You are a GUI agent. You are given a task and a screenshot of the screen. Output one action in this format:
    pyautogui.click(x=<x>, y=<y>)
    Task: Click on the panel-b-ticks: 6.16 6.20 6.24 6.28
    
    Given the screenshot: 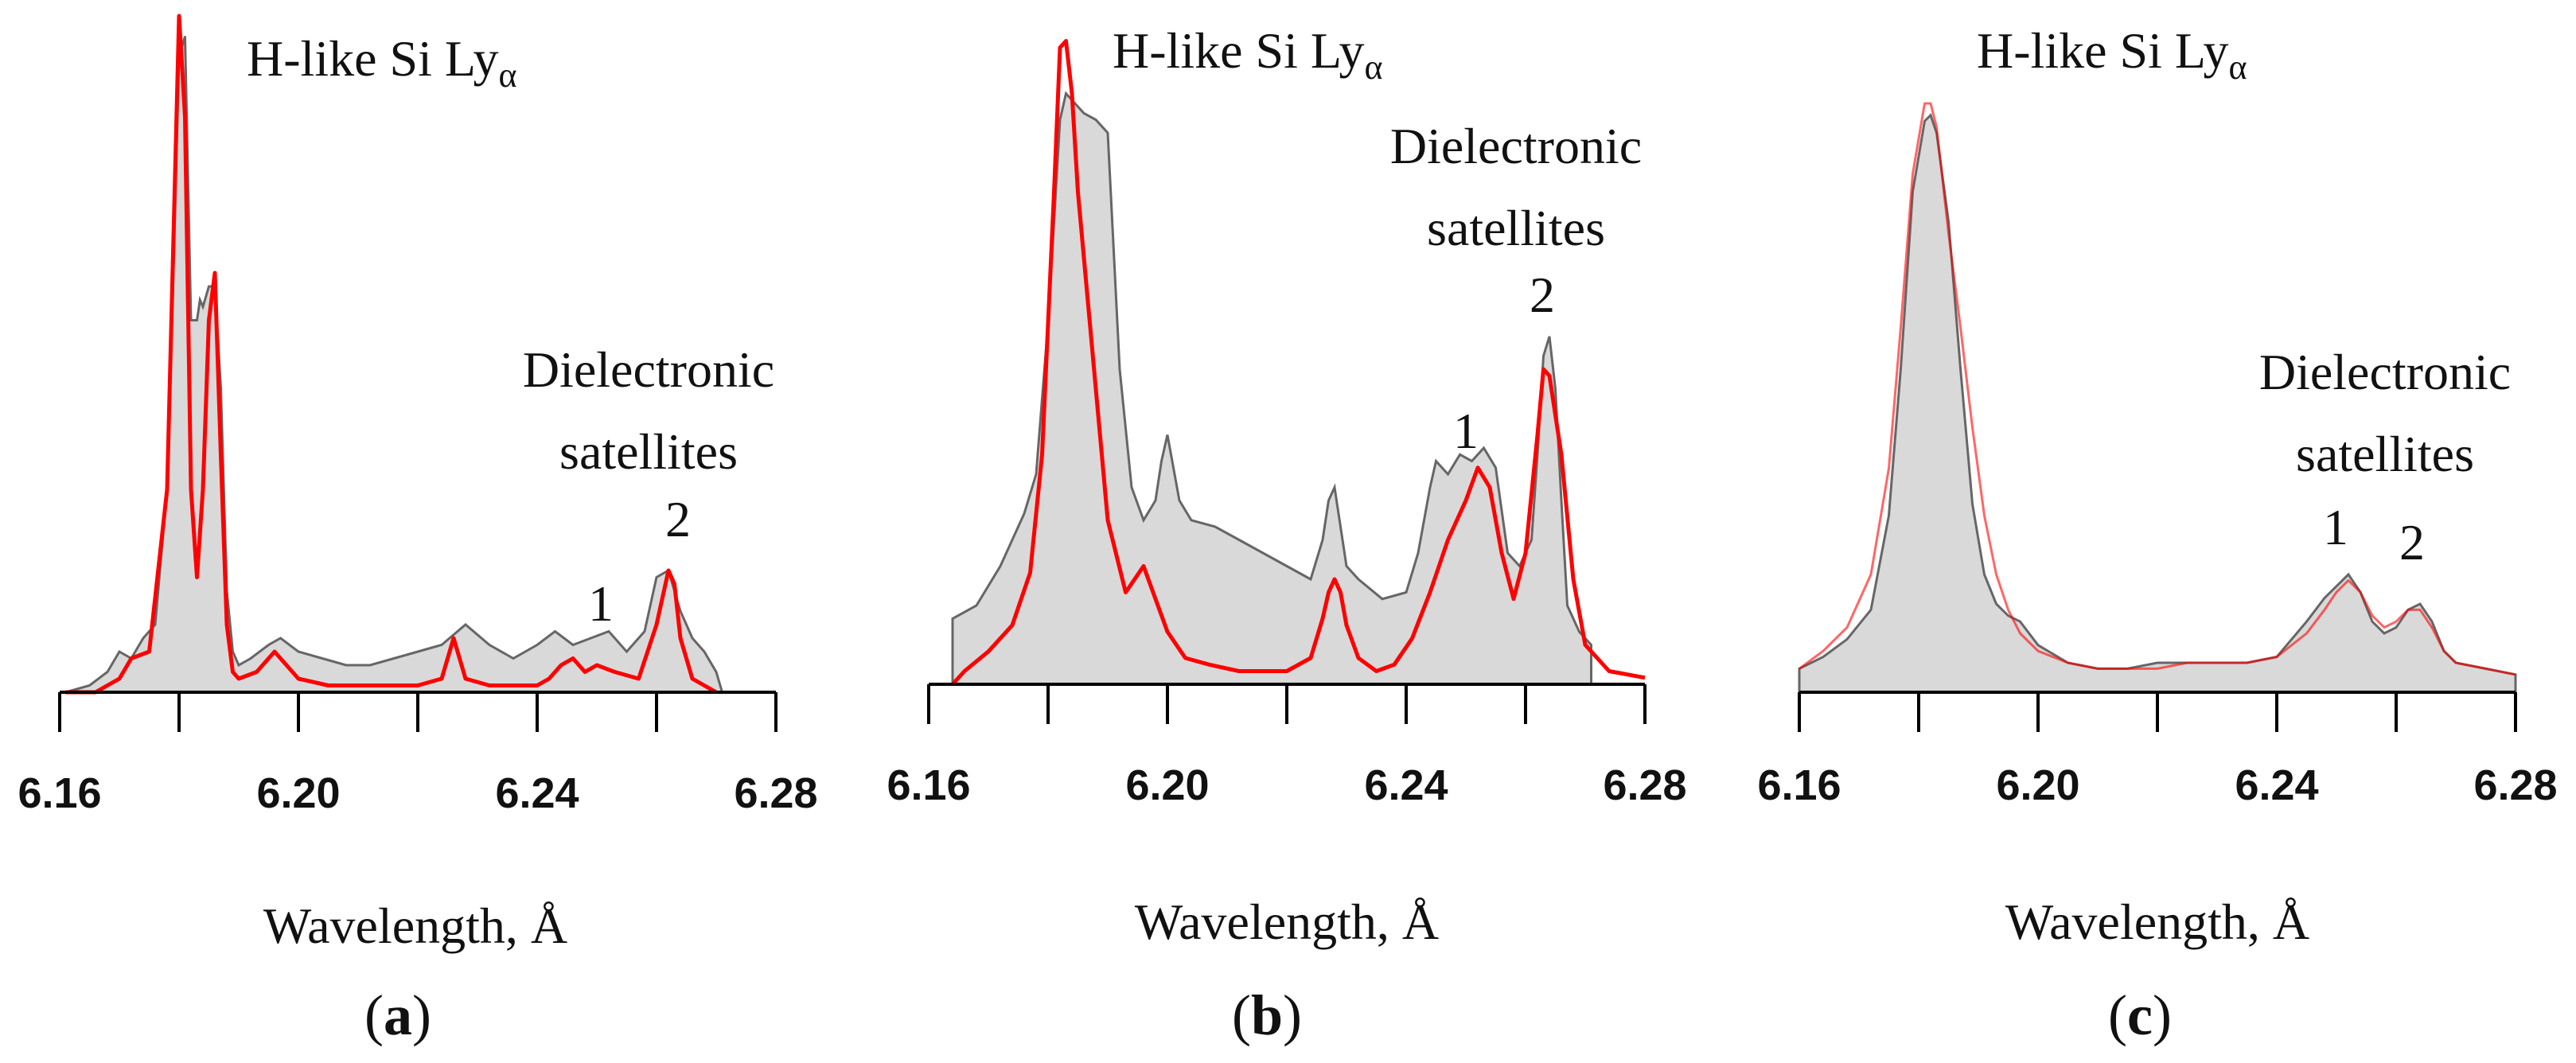 What is the action you would take?
    pyautogui.click(x=1287, y=746)
    